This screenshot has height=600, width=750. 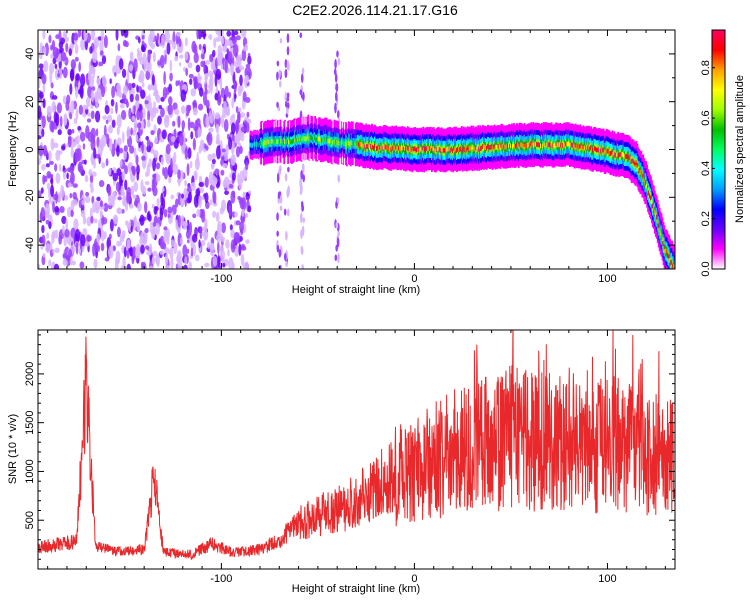 What do you see at coordinates (356, 589) in the screenshot?
I see `snr-x-label: Height of straight line (km)` at bounding box center [356, 589].